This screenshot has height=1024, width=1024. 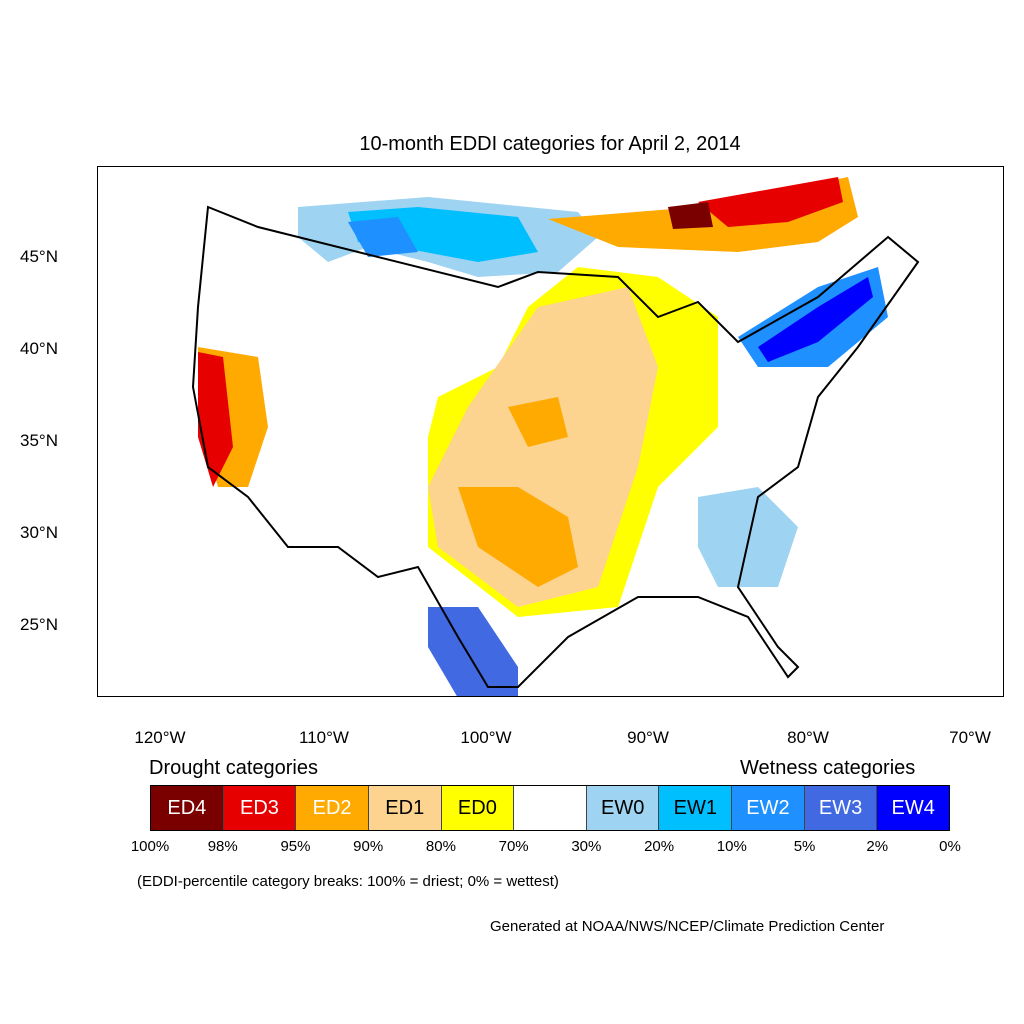 What do you see at coordinates (623, 808) in the screenshot?
I see `legend-cell-ew0: EW0` at bounding box center [623, 808].